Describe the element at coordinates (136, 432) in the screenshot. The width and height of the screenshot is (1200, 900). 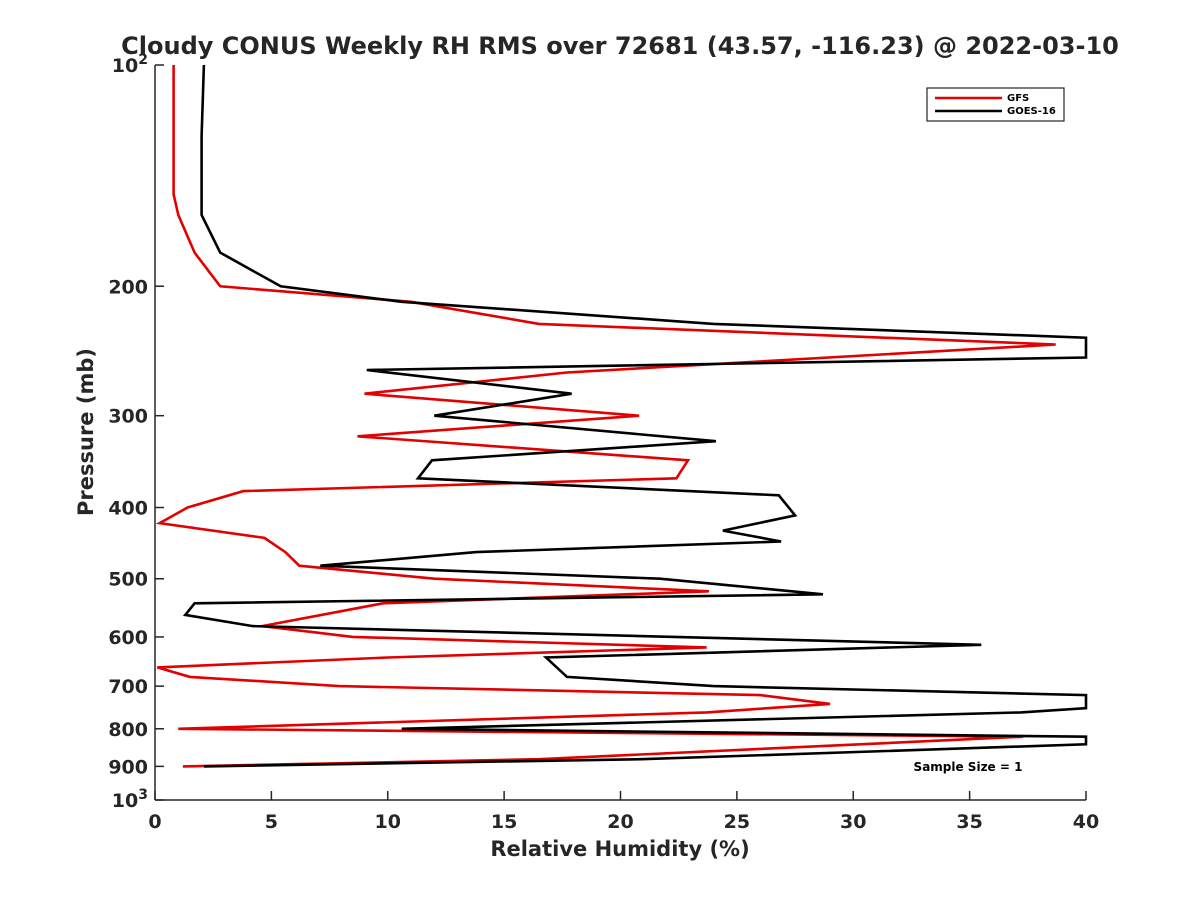
I see `y-ticks: 10² 200 300 400 500 600 700 800 900 10³` at that location.